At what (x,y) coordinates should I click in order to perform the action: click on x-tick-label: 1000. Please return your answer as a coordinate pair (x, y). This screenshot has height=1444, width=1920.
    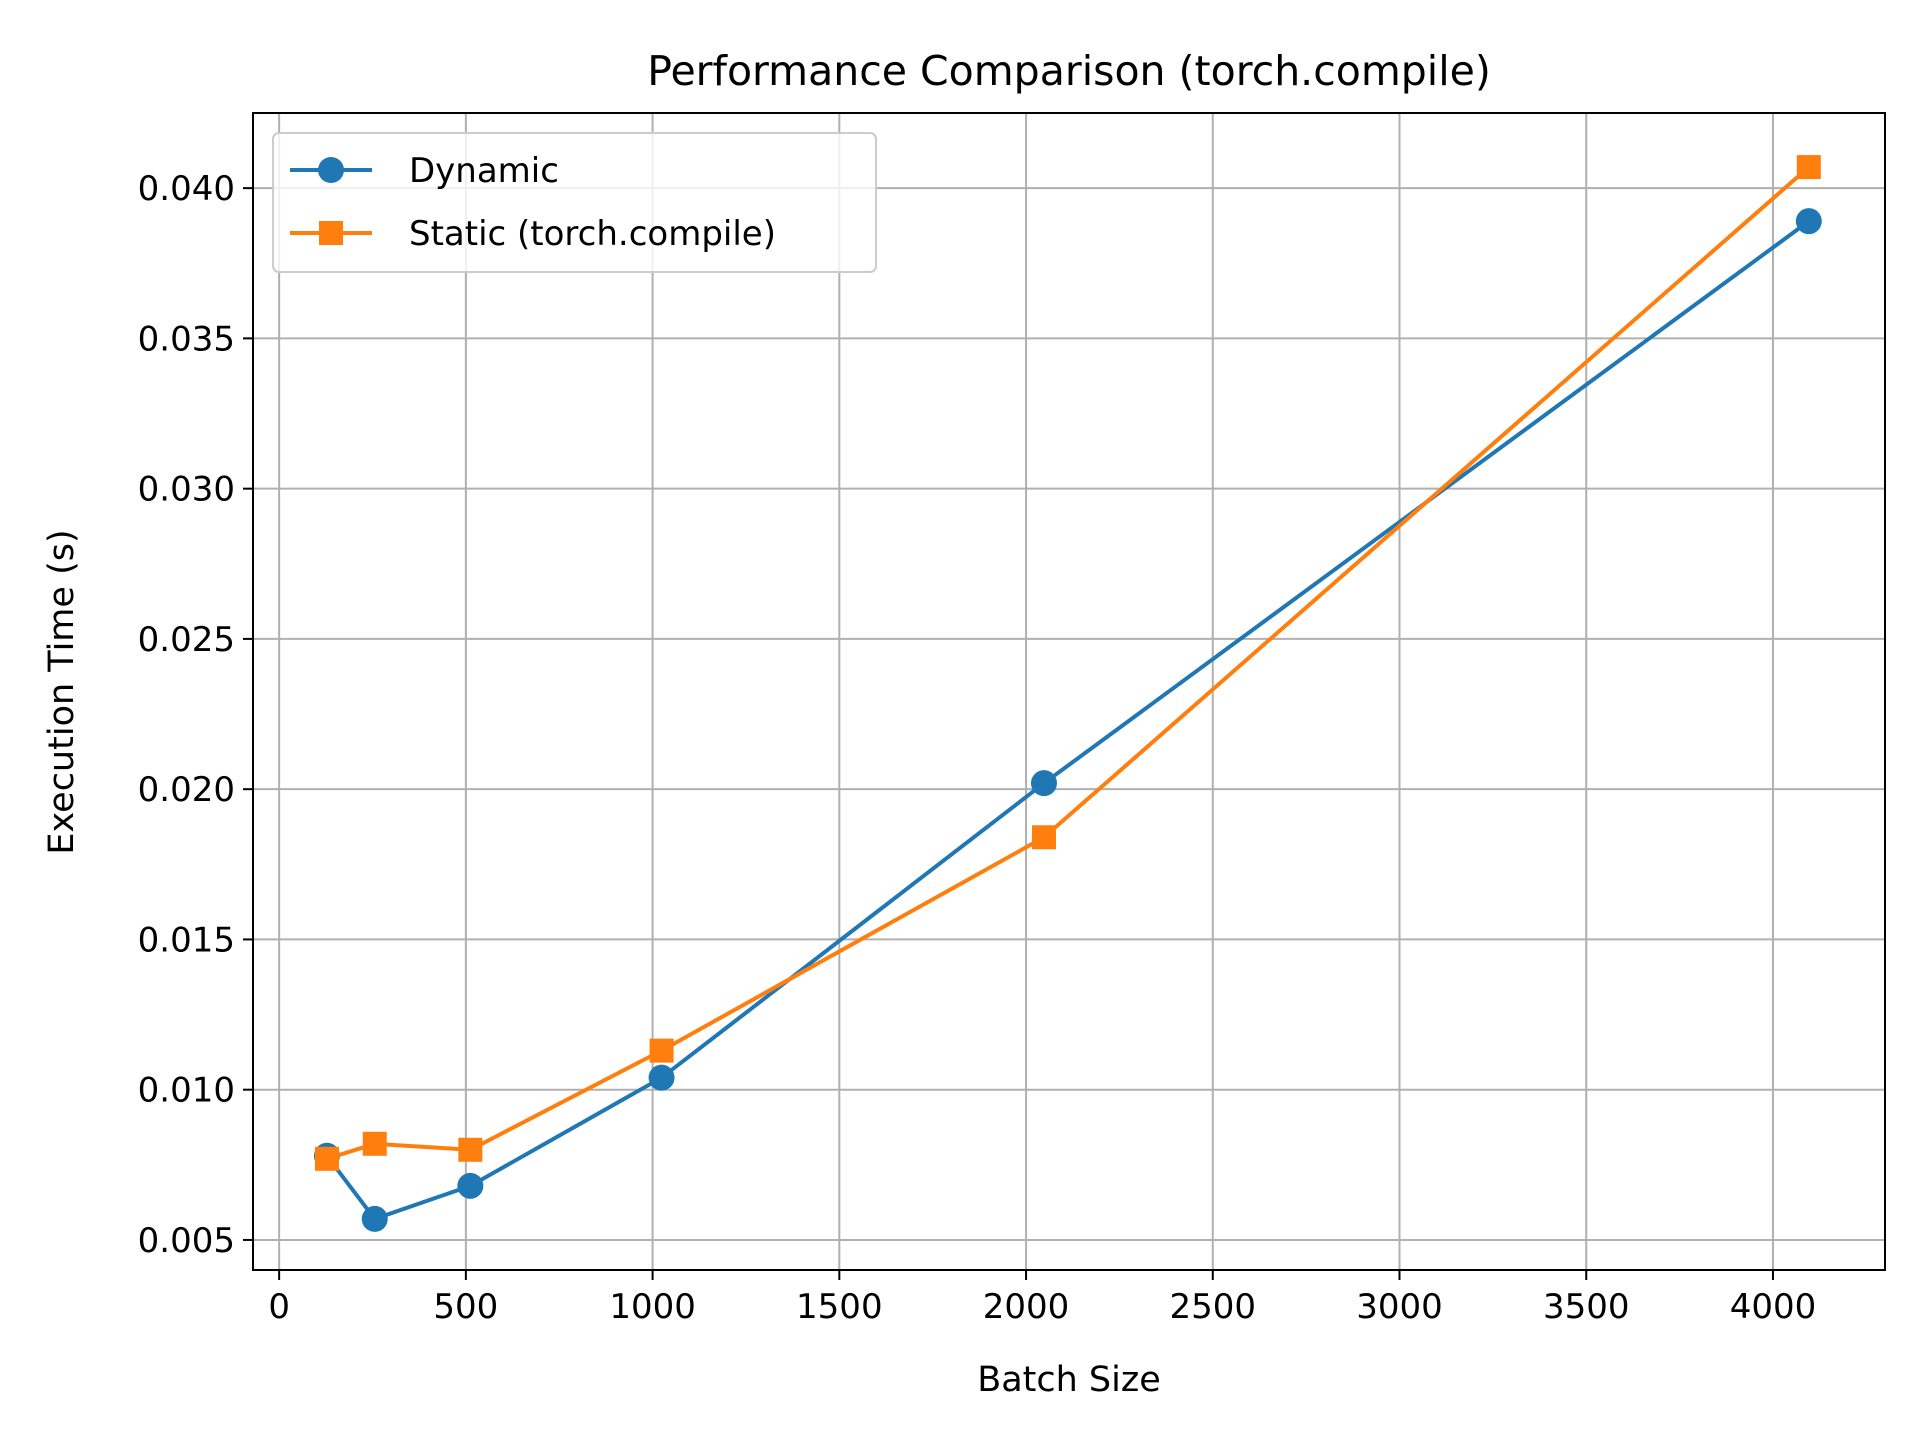
    Looking at the image, I should click on (652, 1307).